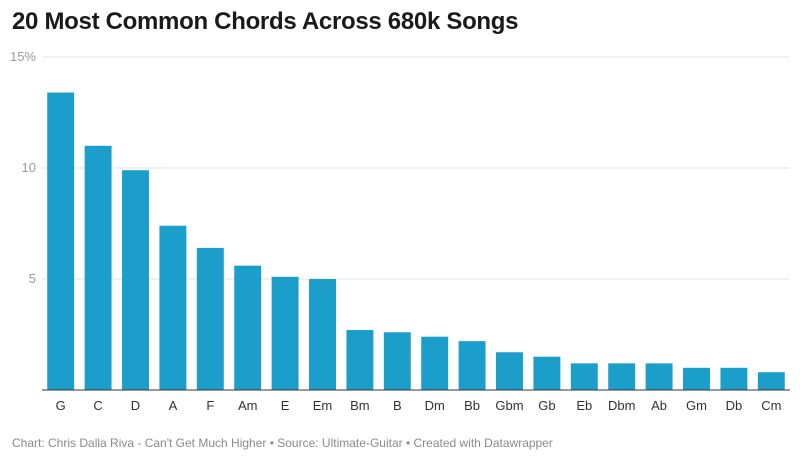  I want to click on bar-a, so click(173, 307).